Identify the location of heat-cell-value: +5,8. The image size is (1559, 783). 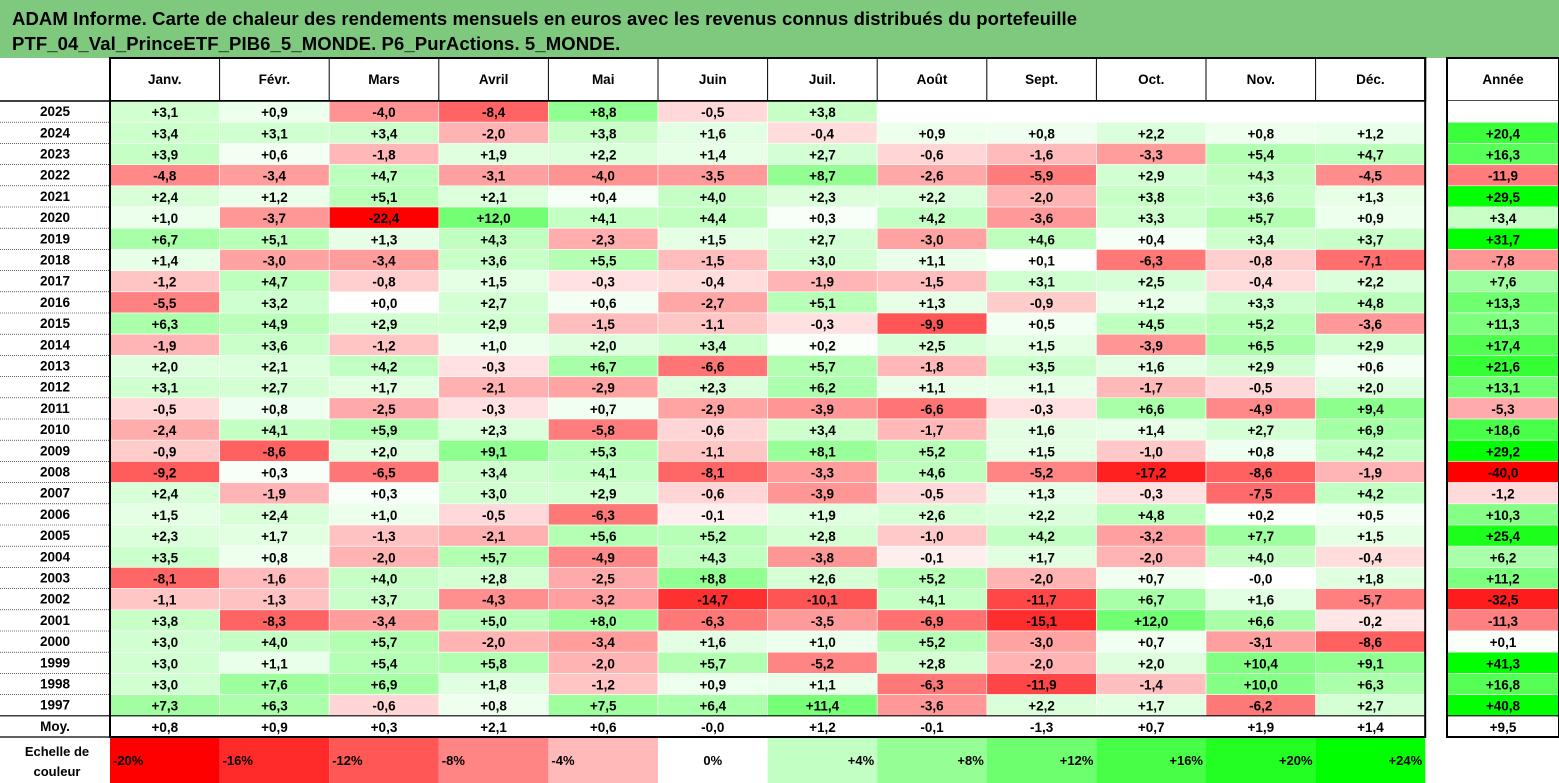
(493, 663).